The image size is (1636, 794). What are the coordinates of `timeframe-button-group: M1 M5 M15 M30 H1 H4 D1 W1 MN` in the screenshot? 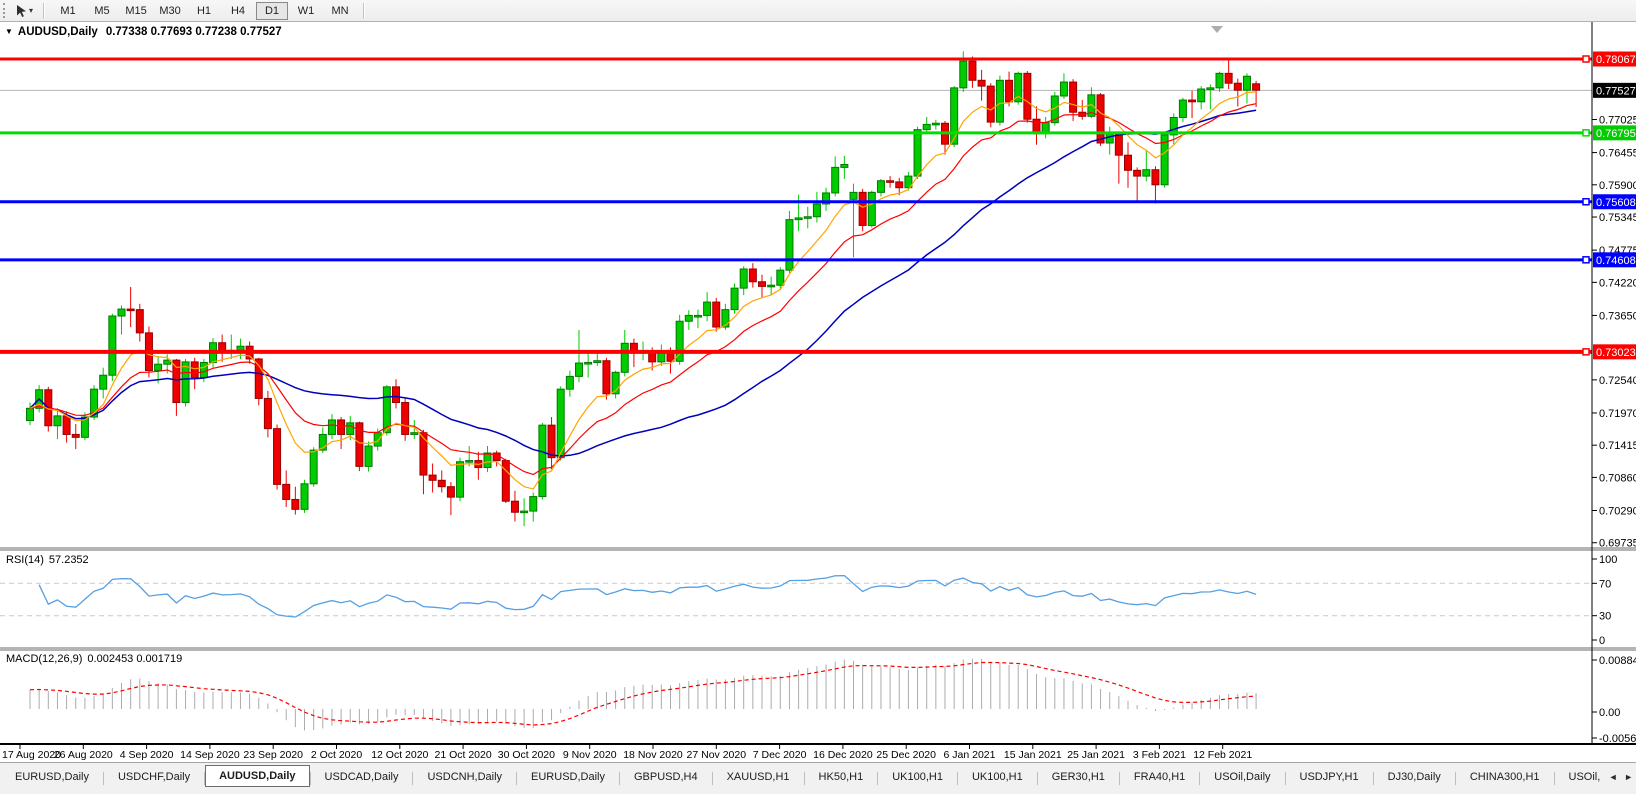 It's located at (204, 10).